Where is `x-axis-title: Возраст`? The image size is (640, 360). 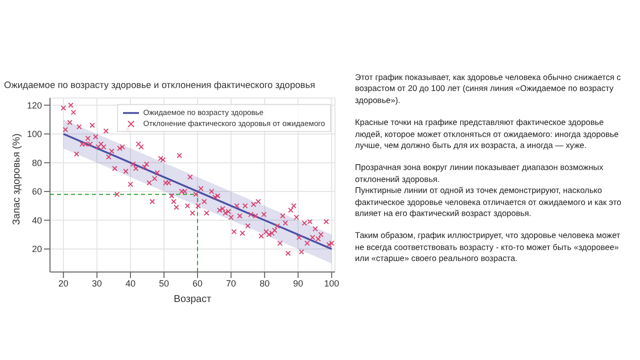
x-axis-title: Возраст is located at coordinates (193, 299).